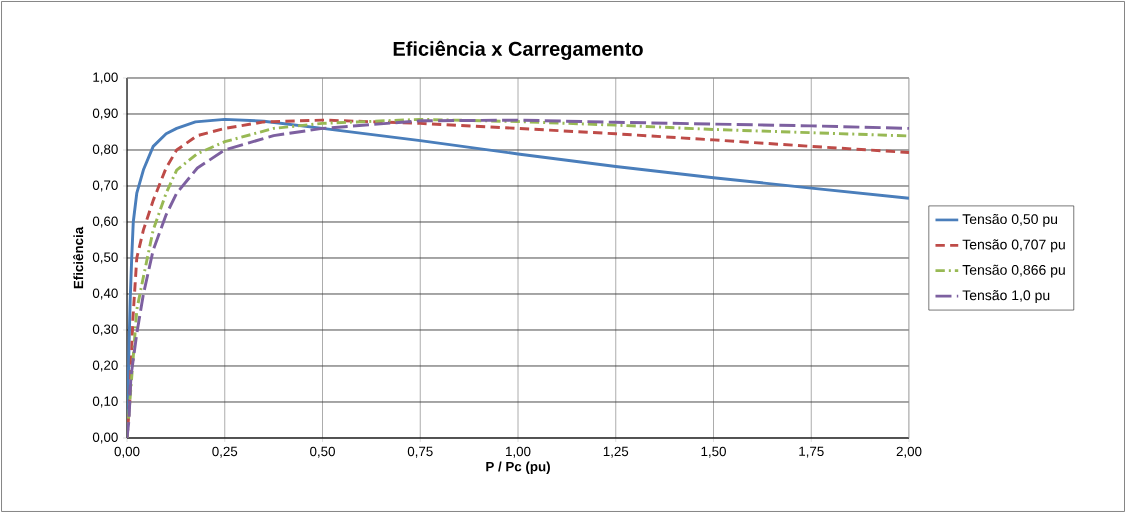 The width and height of the screenshot is (1126, 513). What do you see at coordinates (105, 402) in the screenshot?
I see `y-tick-label: 0,10` at bounding box center [105, 402].